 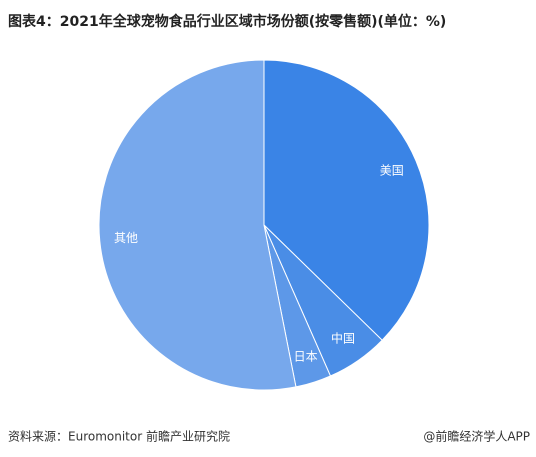 What do you see at coordinates (476, 436) in the screenshot?
I see `credit: @前瞻经济学人APP` at bounding box center [476, 436].